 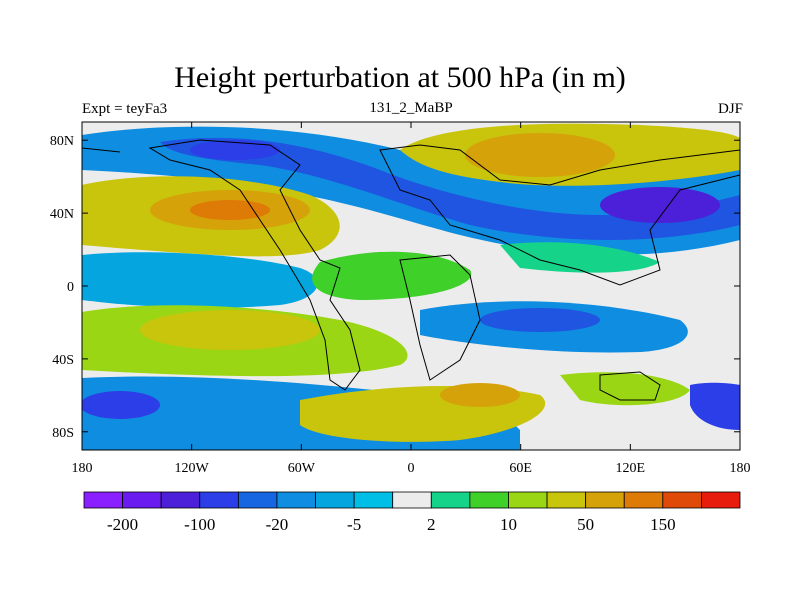 I want to click on colorbar-label: 10, so click(x=508, y=524).